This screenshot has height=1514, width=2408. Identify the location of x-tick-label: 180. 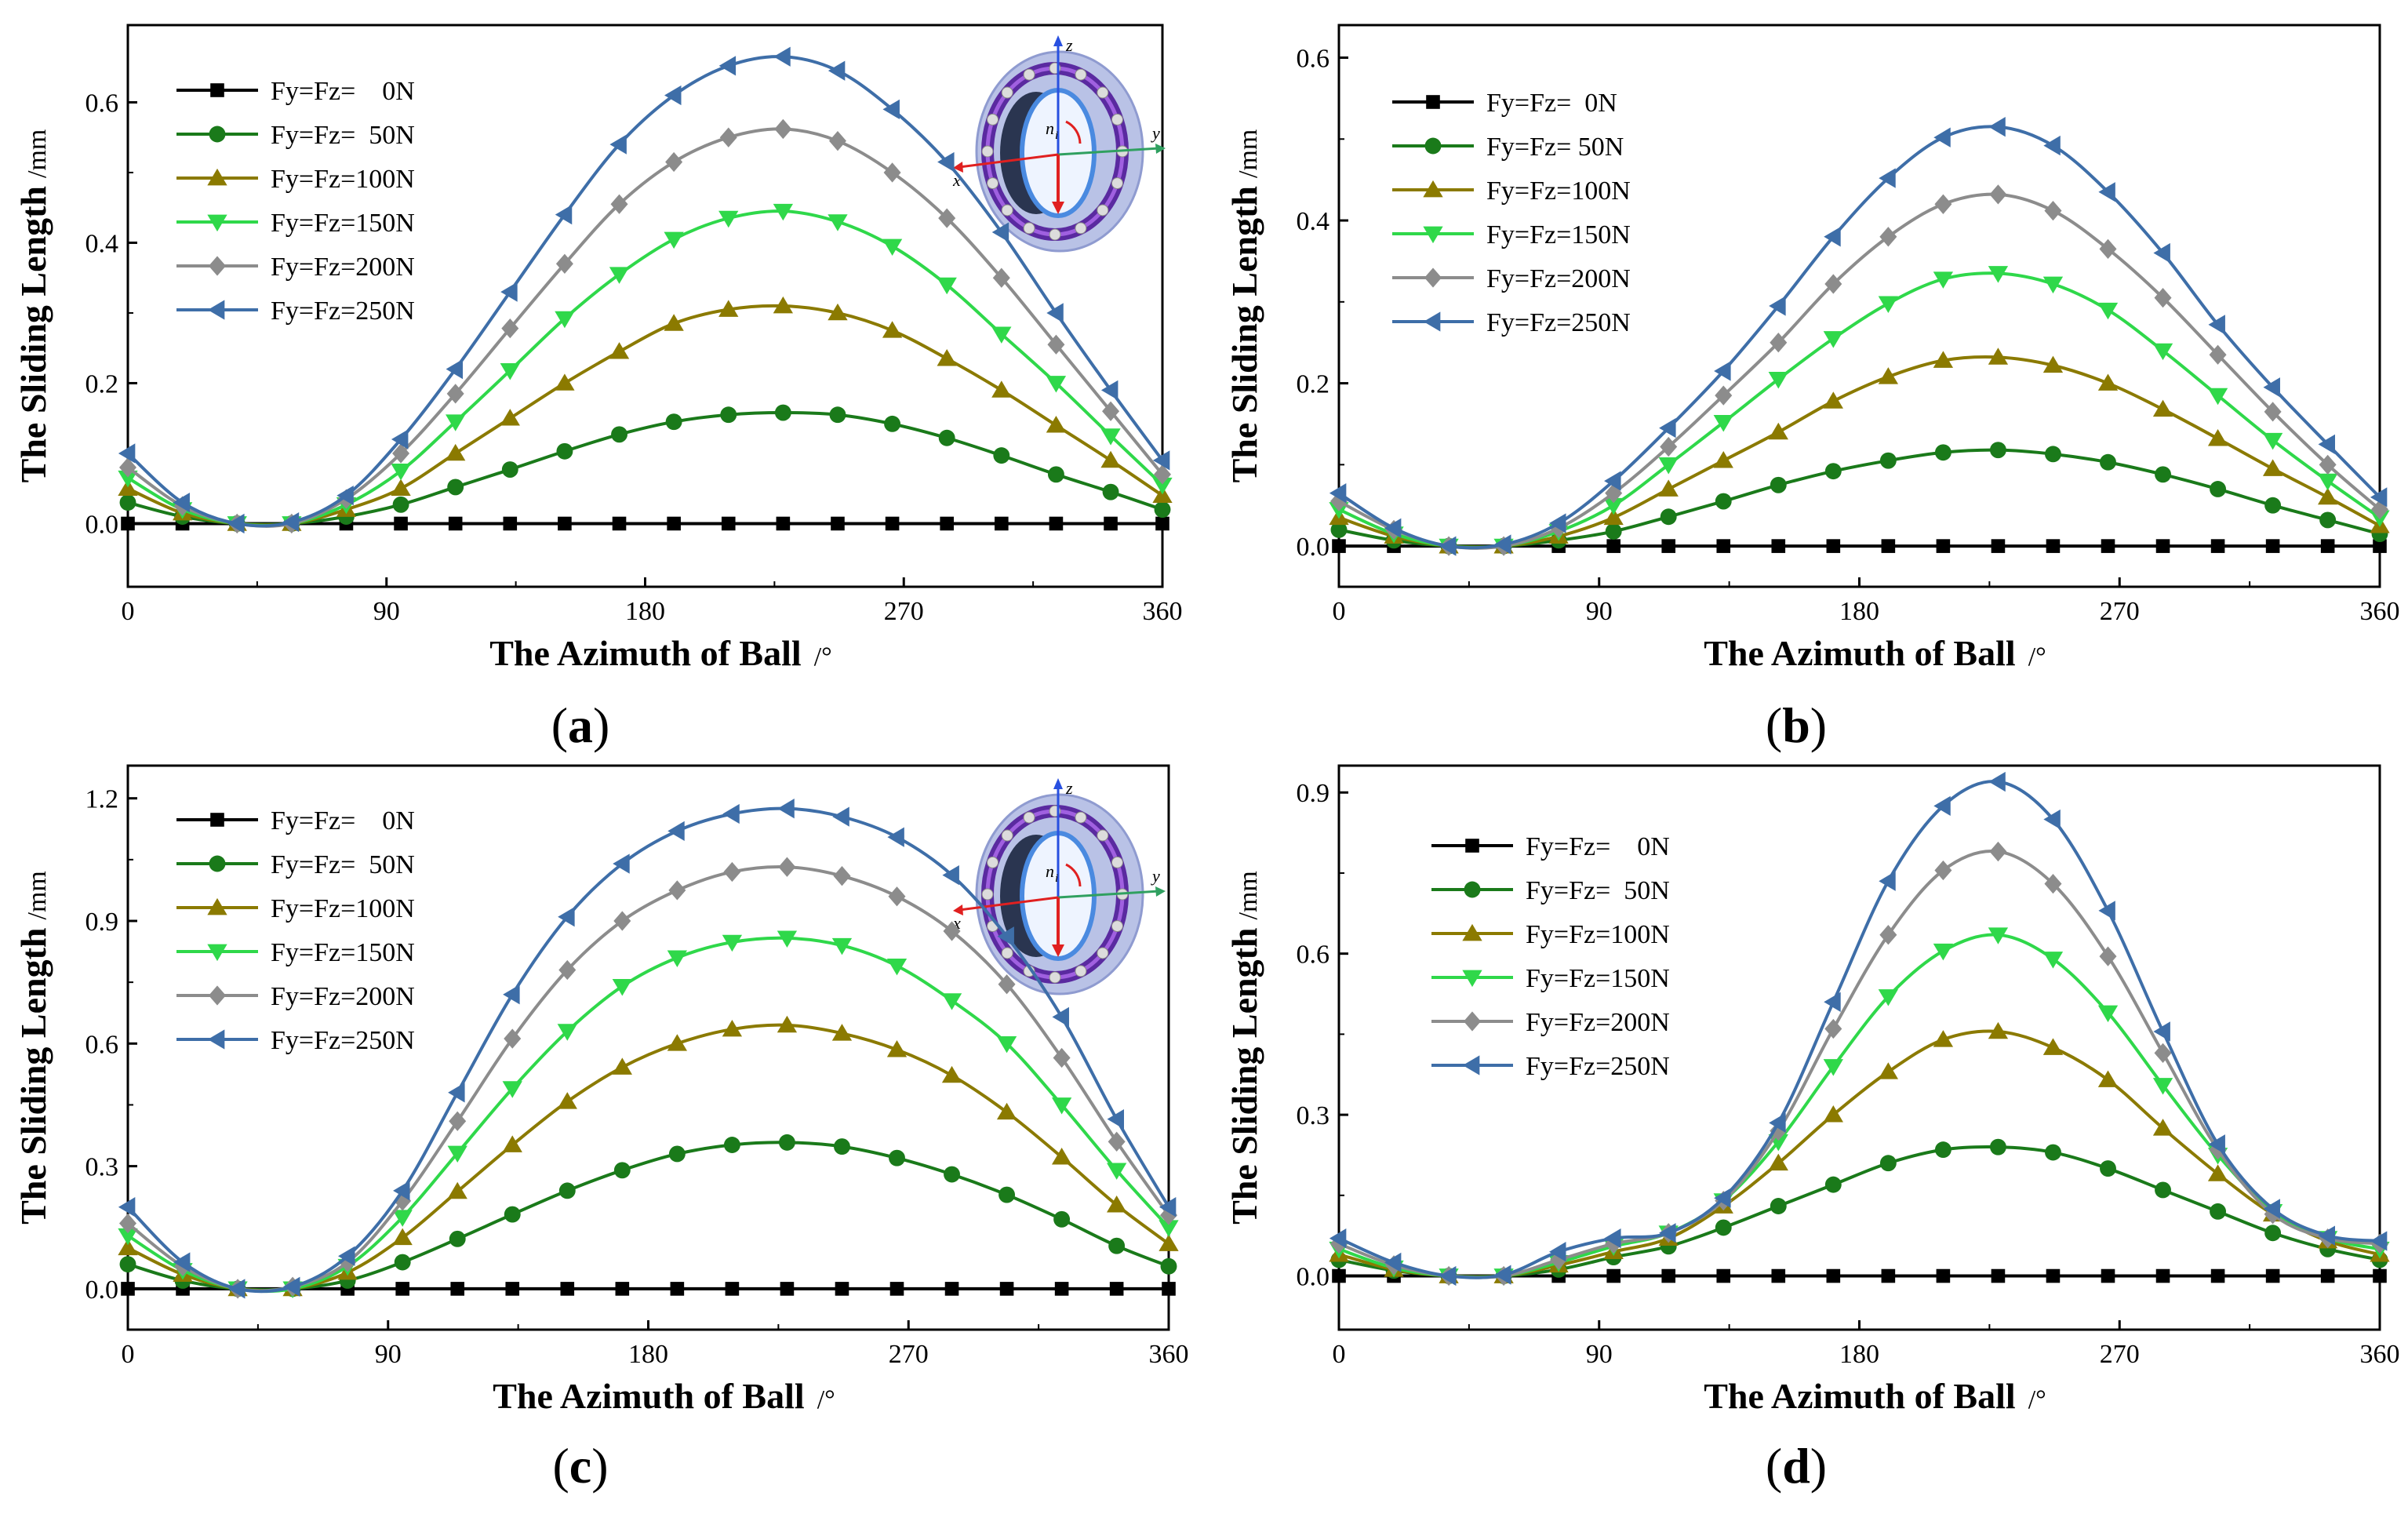
(648, 1354).